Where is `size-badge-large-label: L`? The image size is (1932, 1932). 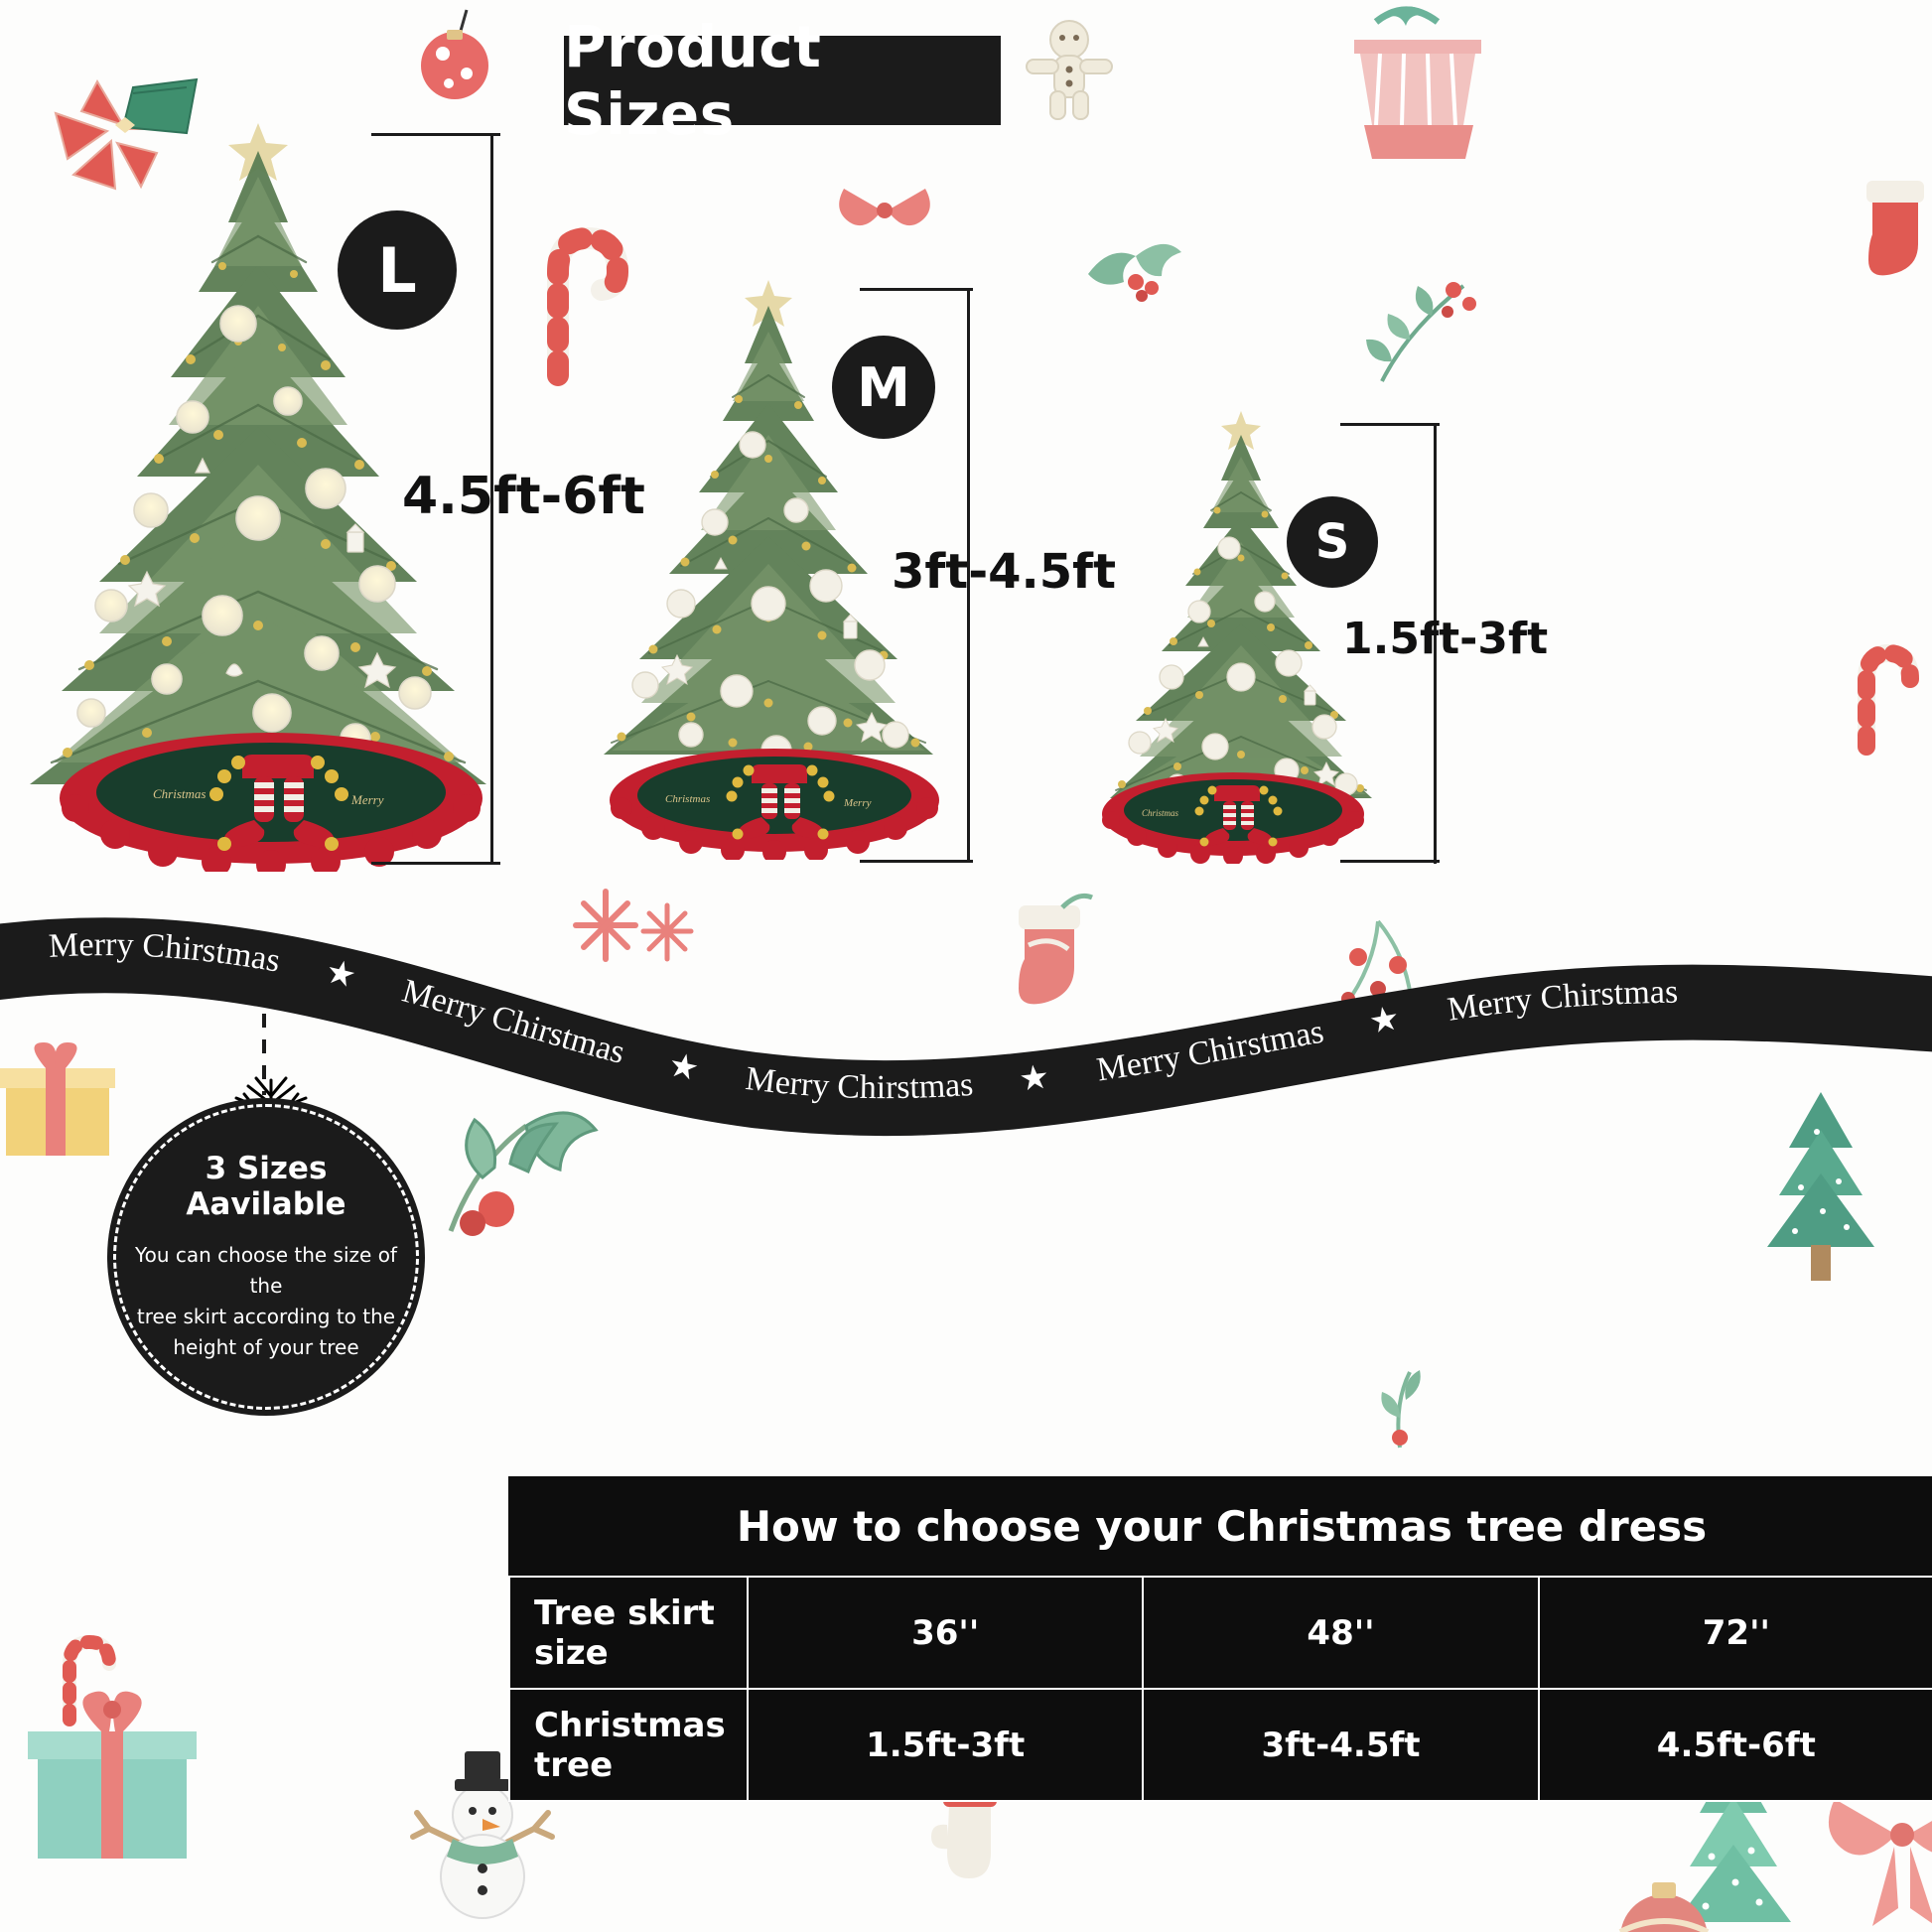 size-badge-large-label: L is located at coordinates (397, 270).